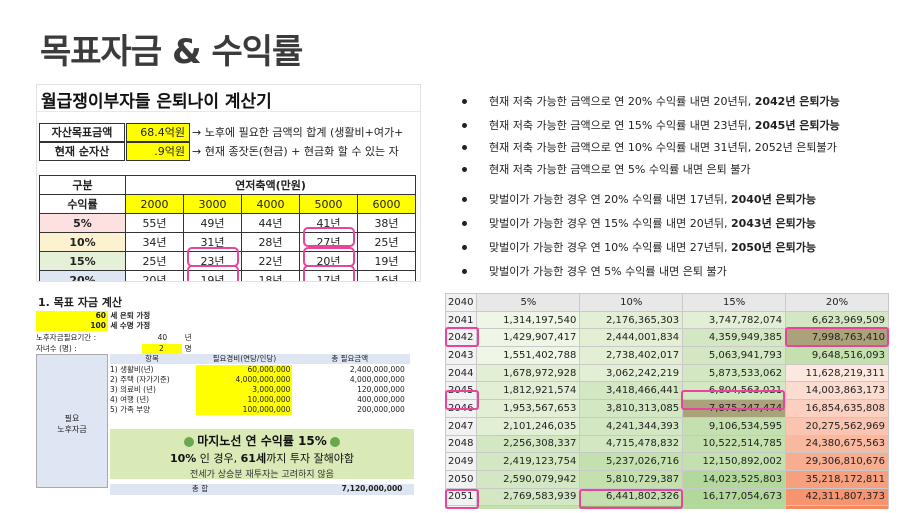 The image size is (912, 513). What do you see at coordinates (270, 223) in the screenshot?
I see `years-cell: 44년` at bounding box center [270, 223].